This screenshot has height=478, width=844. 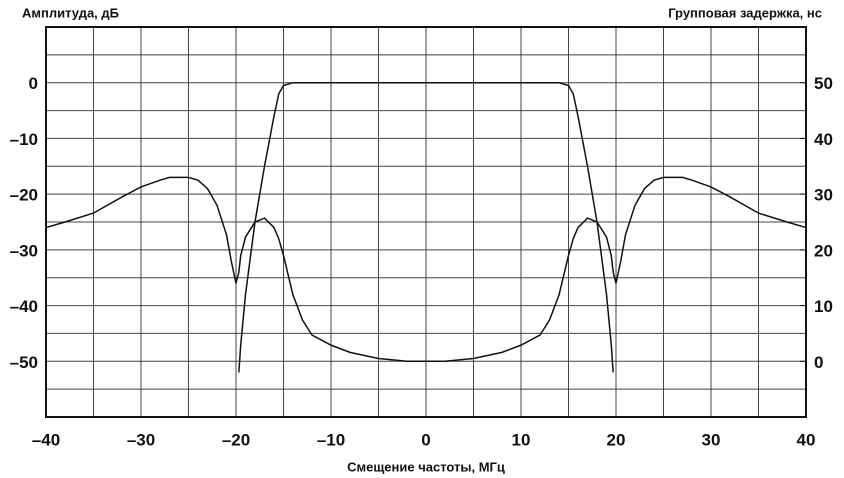 I want to click on y-tick-label: –10, so click(x=24, y=139).